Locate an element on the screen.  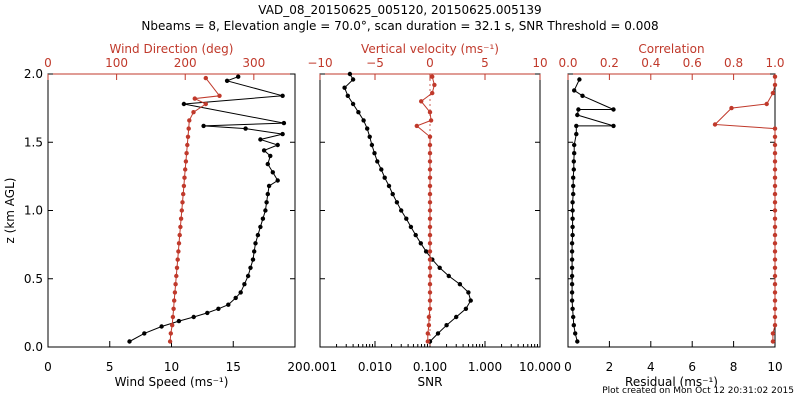
plot-credit: Plot created on Mon Oct 12 20:31:02 2015 is located at coordinates (698, 391).